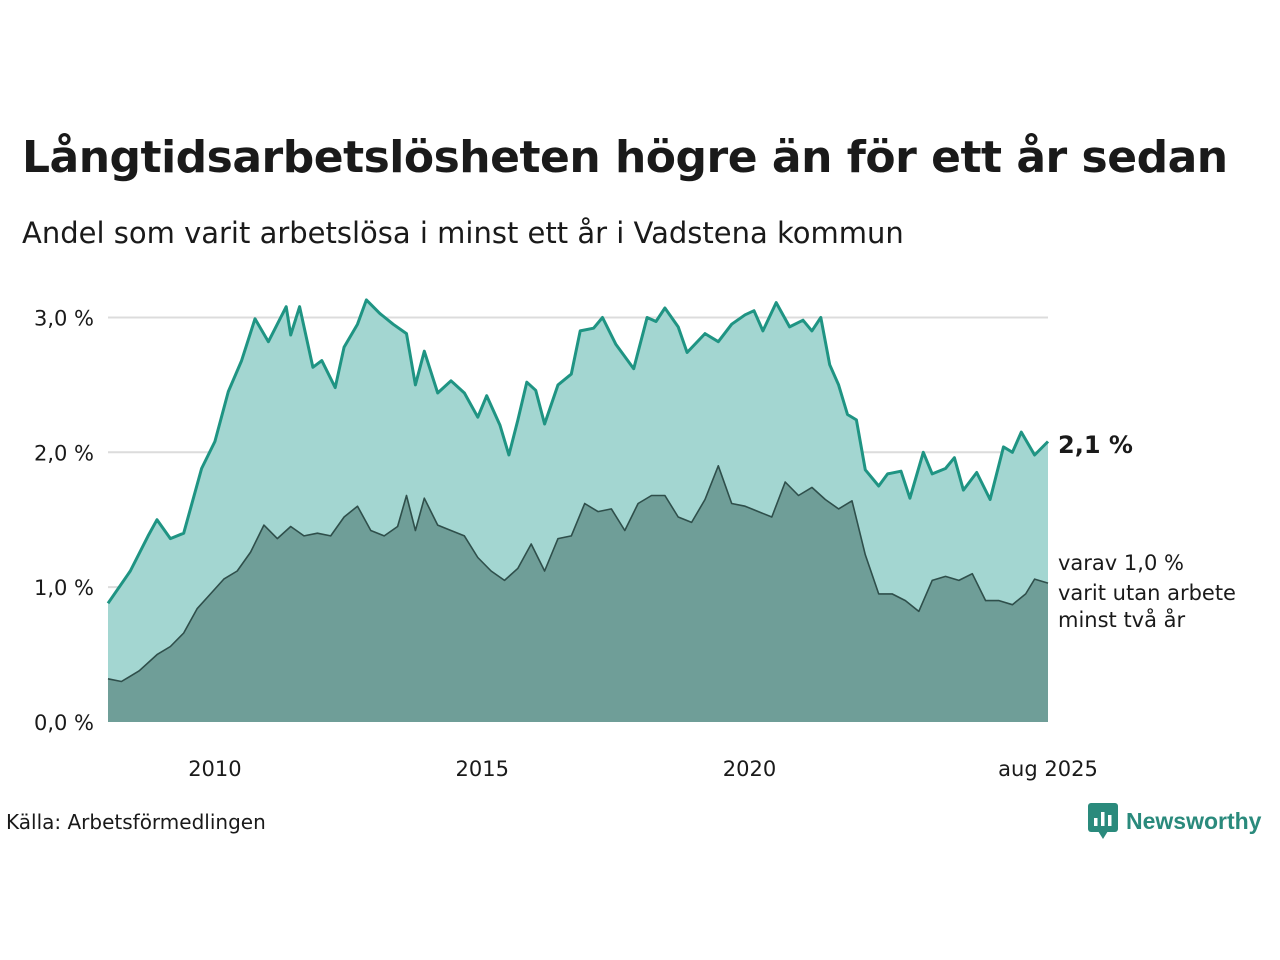 The height and width of the screenshot is (960, 1280). What do you see at coordinates (64, 453) in the screenshot?
I see `y-tick-label: 2,0 %` at bounding box center [64, 453].